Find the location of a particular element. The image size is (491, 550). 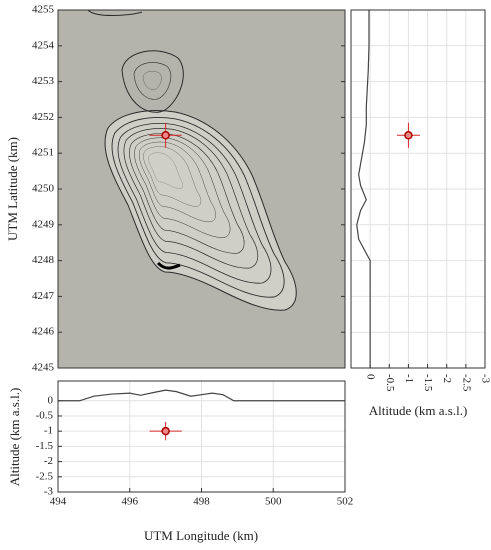

y-tick-label: 4254 is located at coordinates (43, 45).